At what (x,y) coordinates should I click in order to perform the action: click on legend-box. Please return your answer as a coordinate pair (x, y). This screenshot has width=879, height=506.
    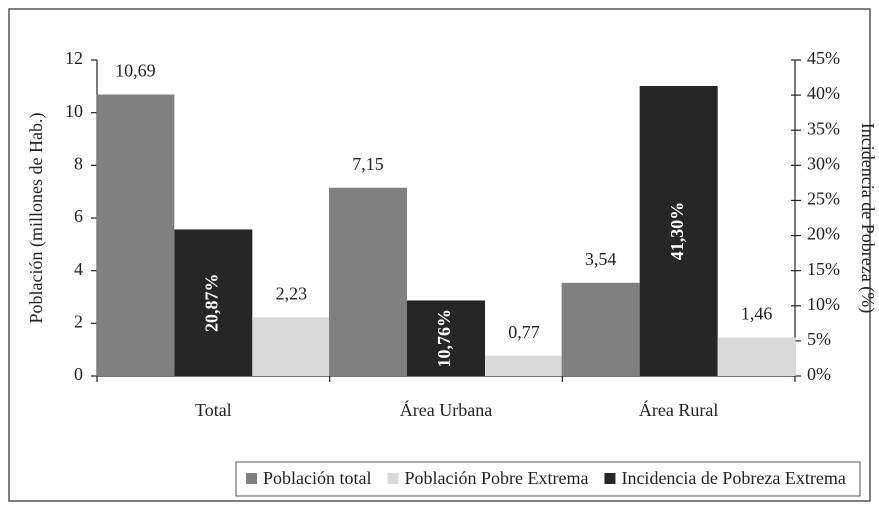
    Looking at the image, I should click on (548, 479).